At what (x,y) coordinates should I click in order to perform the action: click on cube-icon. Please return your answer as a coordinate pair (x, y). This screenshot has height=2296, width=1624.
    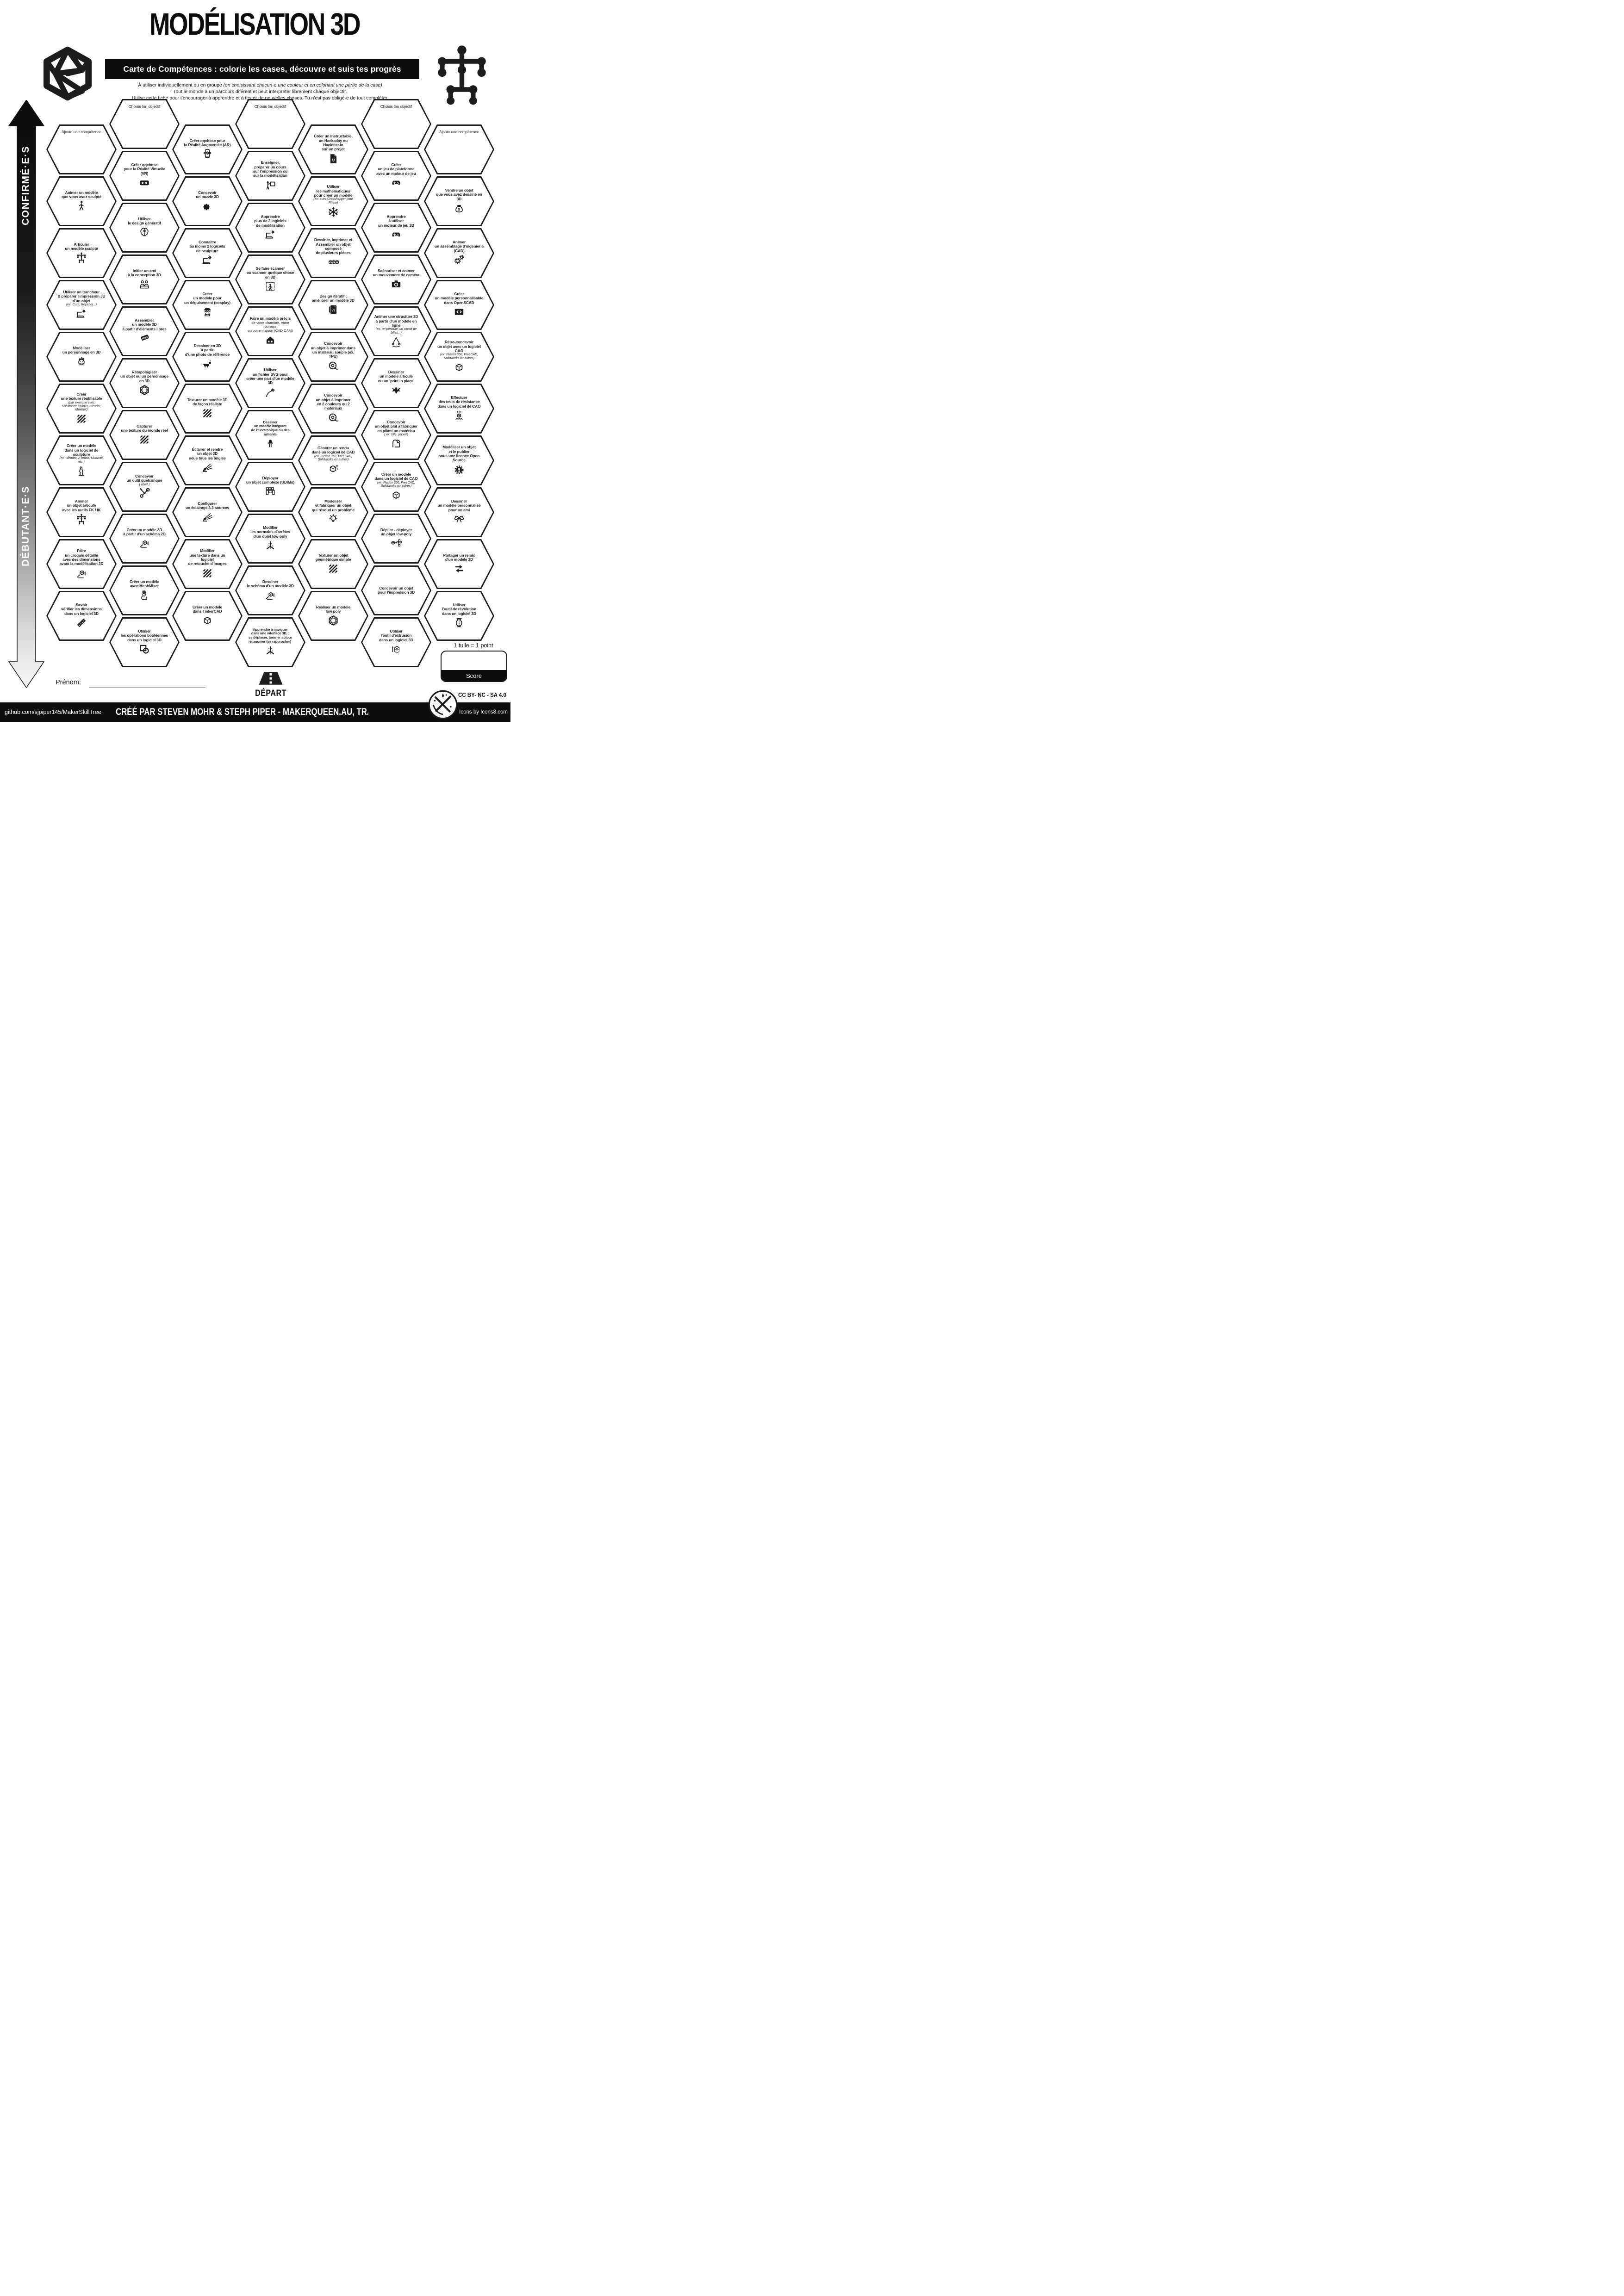
    Looking at the image, I should click on (396, 495).